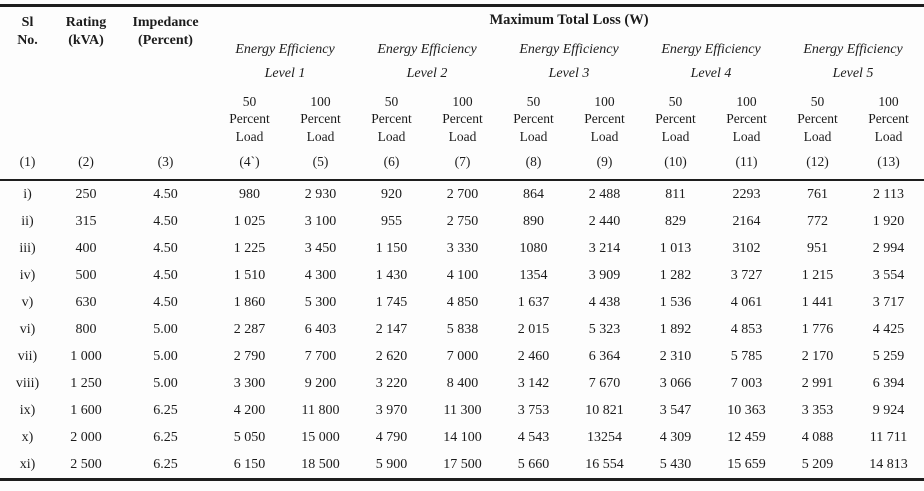  What do you see at coordinates (604, 118) in the screenshot?
I see `header-load-6: 100 Percent Load` at bounding box center [604, 118].